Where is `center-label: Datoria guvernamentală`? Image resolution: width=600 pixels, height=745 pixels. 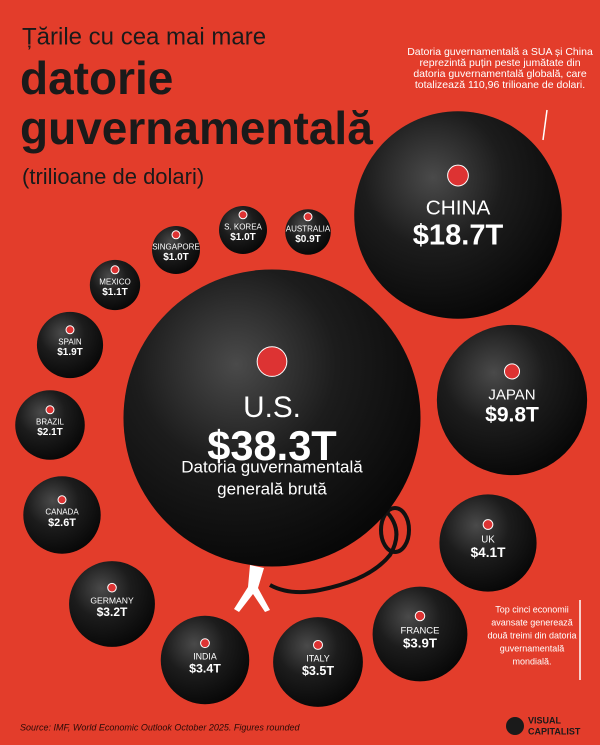 center-label: Datoria guvernamentală is located at coordinates (272, 466).